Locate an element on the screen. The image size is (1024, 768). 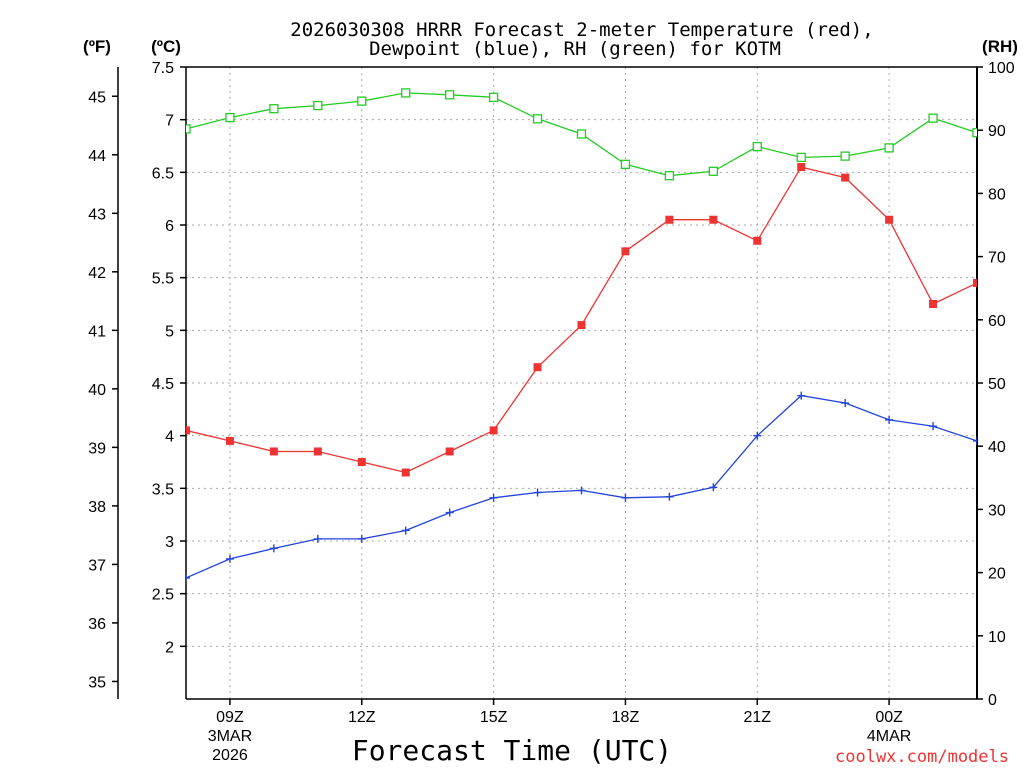
celsius-tick-label: 3.5 is located at coordinates (163, 489).